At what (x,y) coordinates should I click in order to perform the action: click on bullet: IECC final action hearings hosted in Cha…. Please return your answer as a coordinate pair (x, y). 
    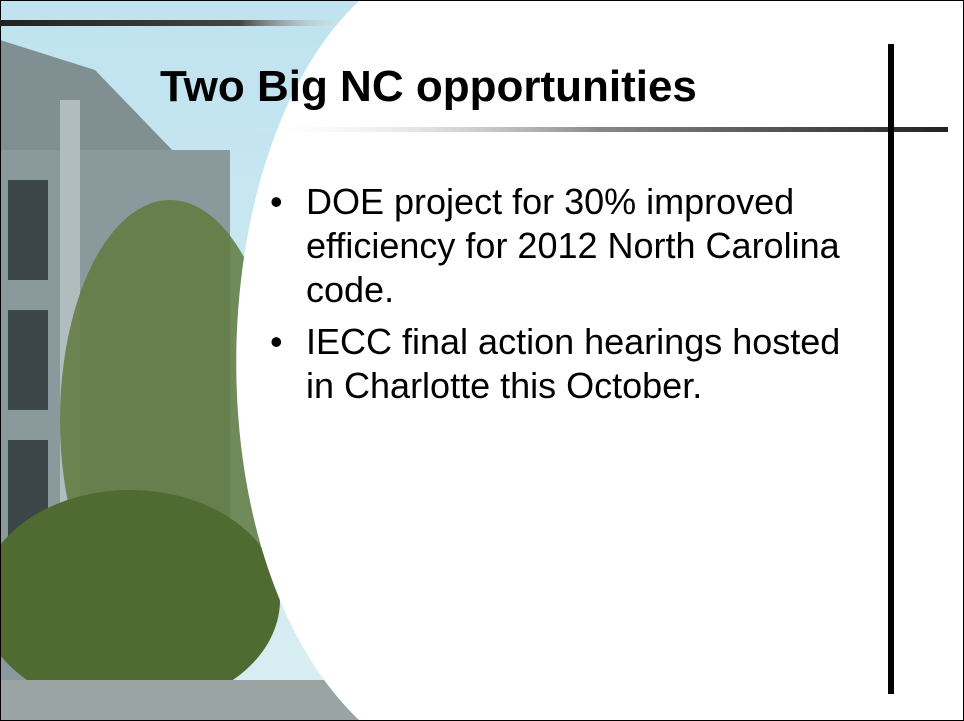
    Looking at the image, I should click on (560, 364).